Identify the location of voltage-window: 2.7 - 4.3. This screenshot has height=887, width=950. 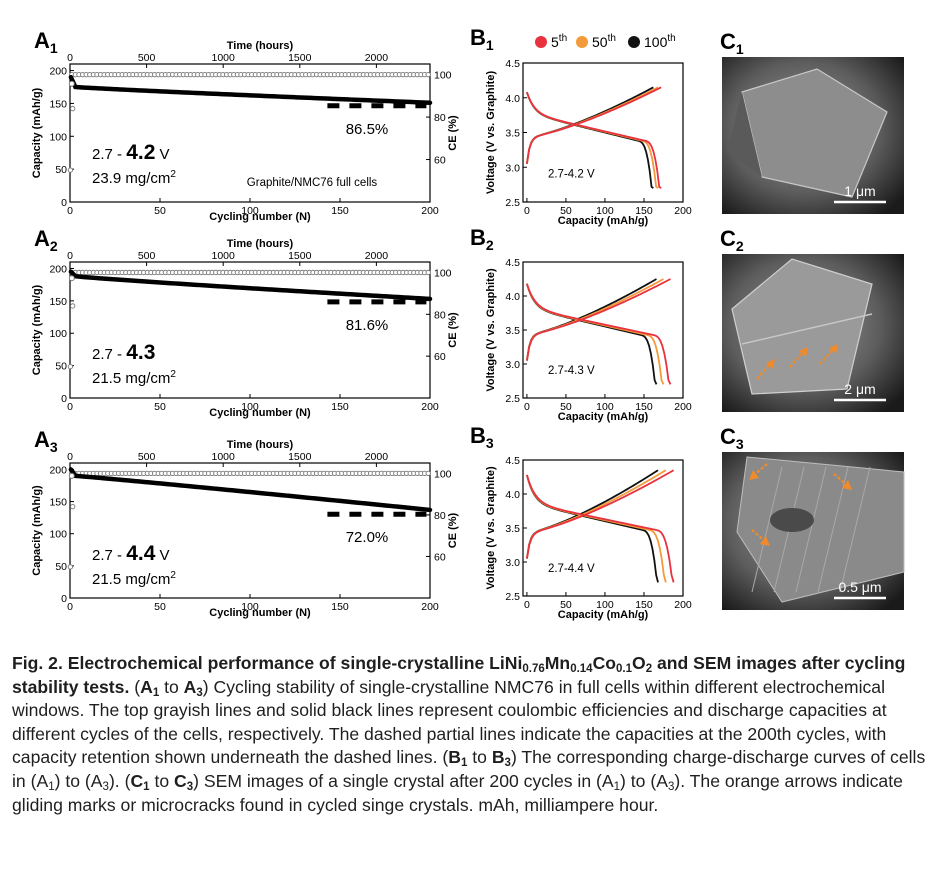
(123, 352).